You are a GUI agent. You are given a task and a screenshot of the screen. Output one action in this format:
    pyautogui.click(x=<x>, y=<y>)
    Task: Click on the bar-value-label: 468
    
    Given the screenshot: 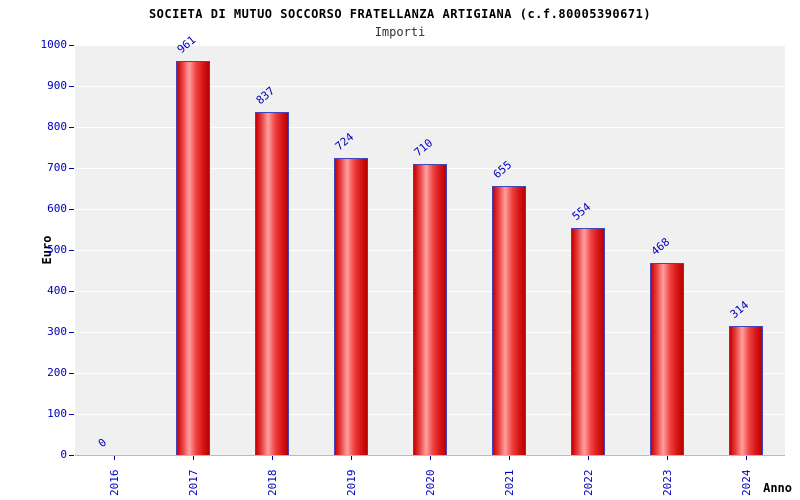 What is the action you would take?
    pyautogui.click(x=660, y=247)
    